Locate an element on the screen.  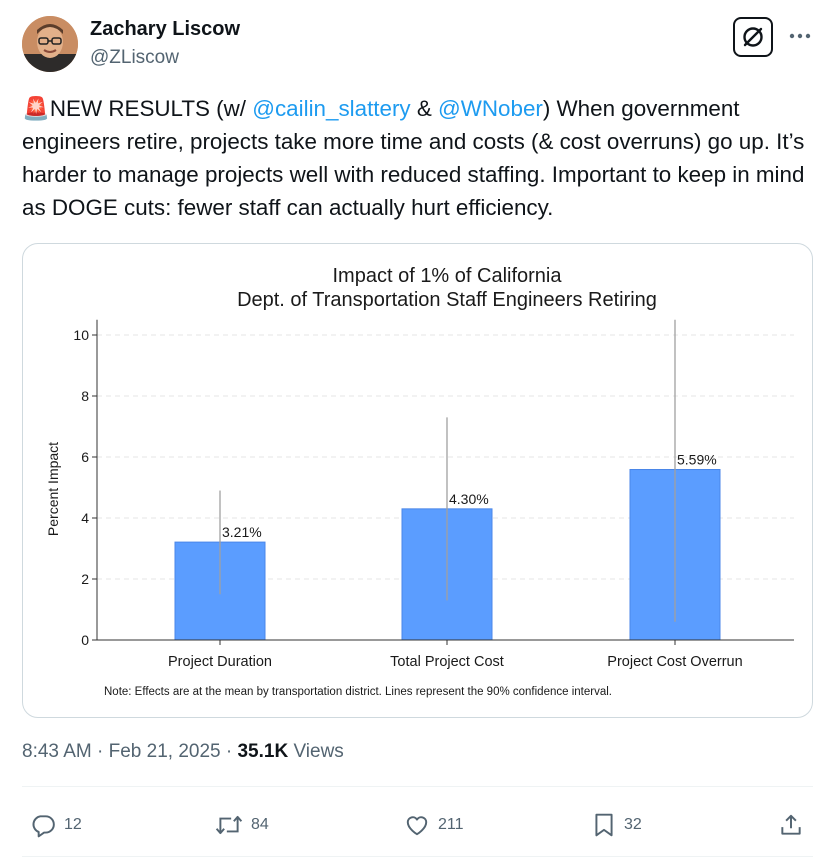
tweet-date: Feb 21, 2025 is located at coordinates (164, 751).